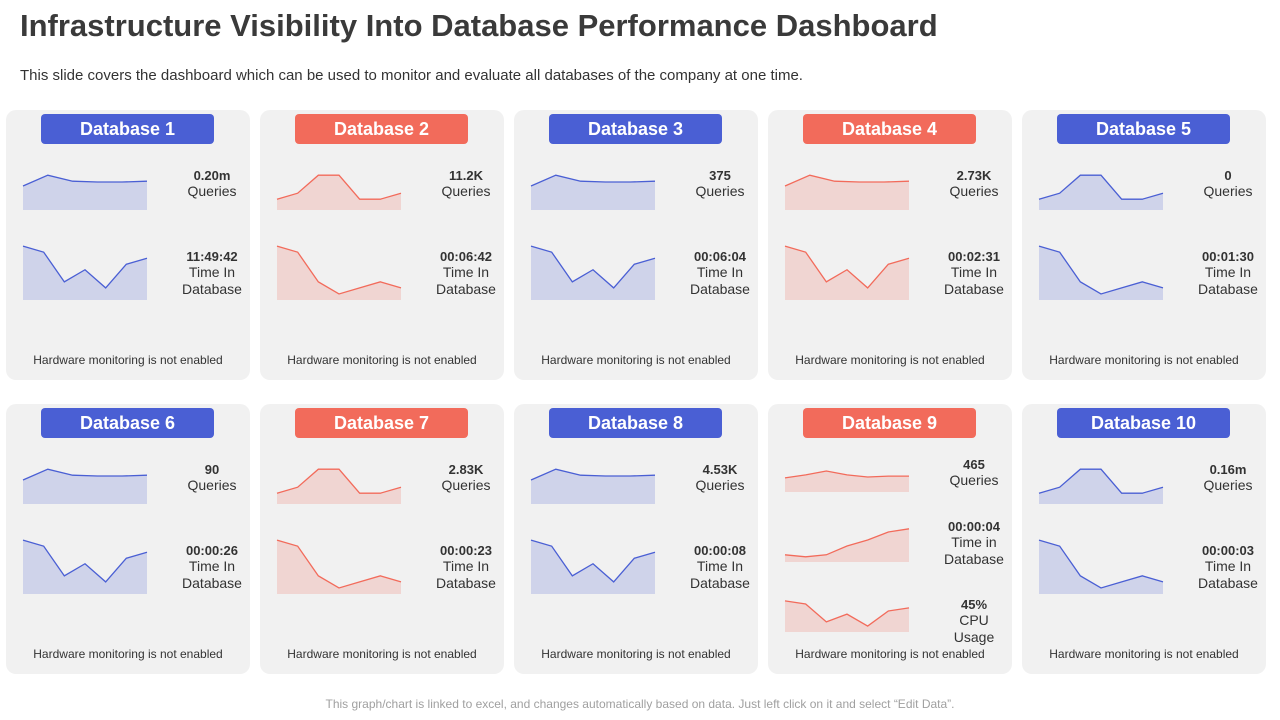 The width and height of the screenshot is (1280, 720). Describe the element at coordinates (720, 175) in the screenshot. I see `metric-value: 375` at that location.